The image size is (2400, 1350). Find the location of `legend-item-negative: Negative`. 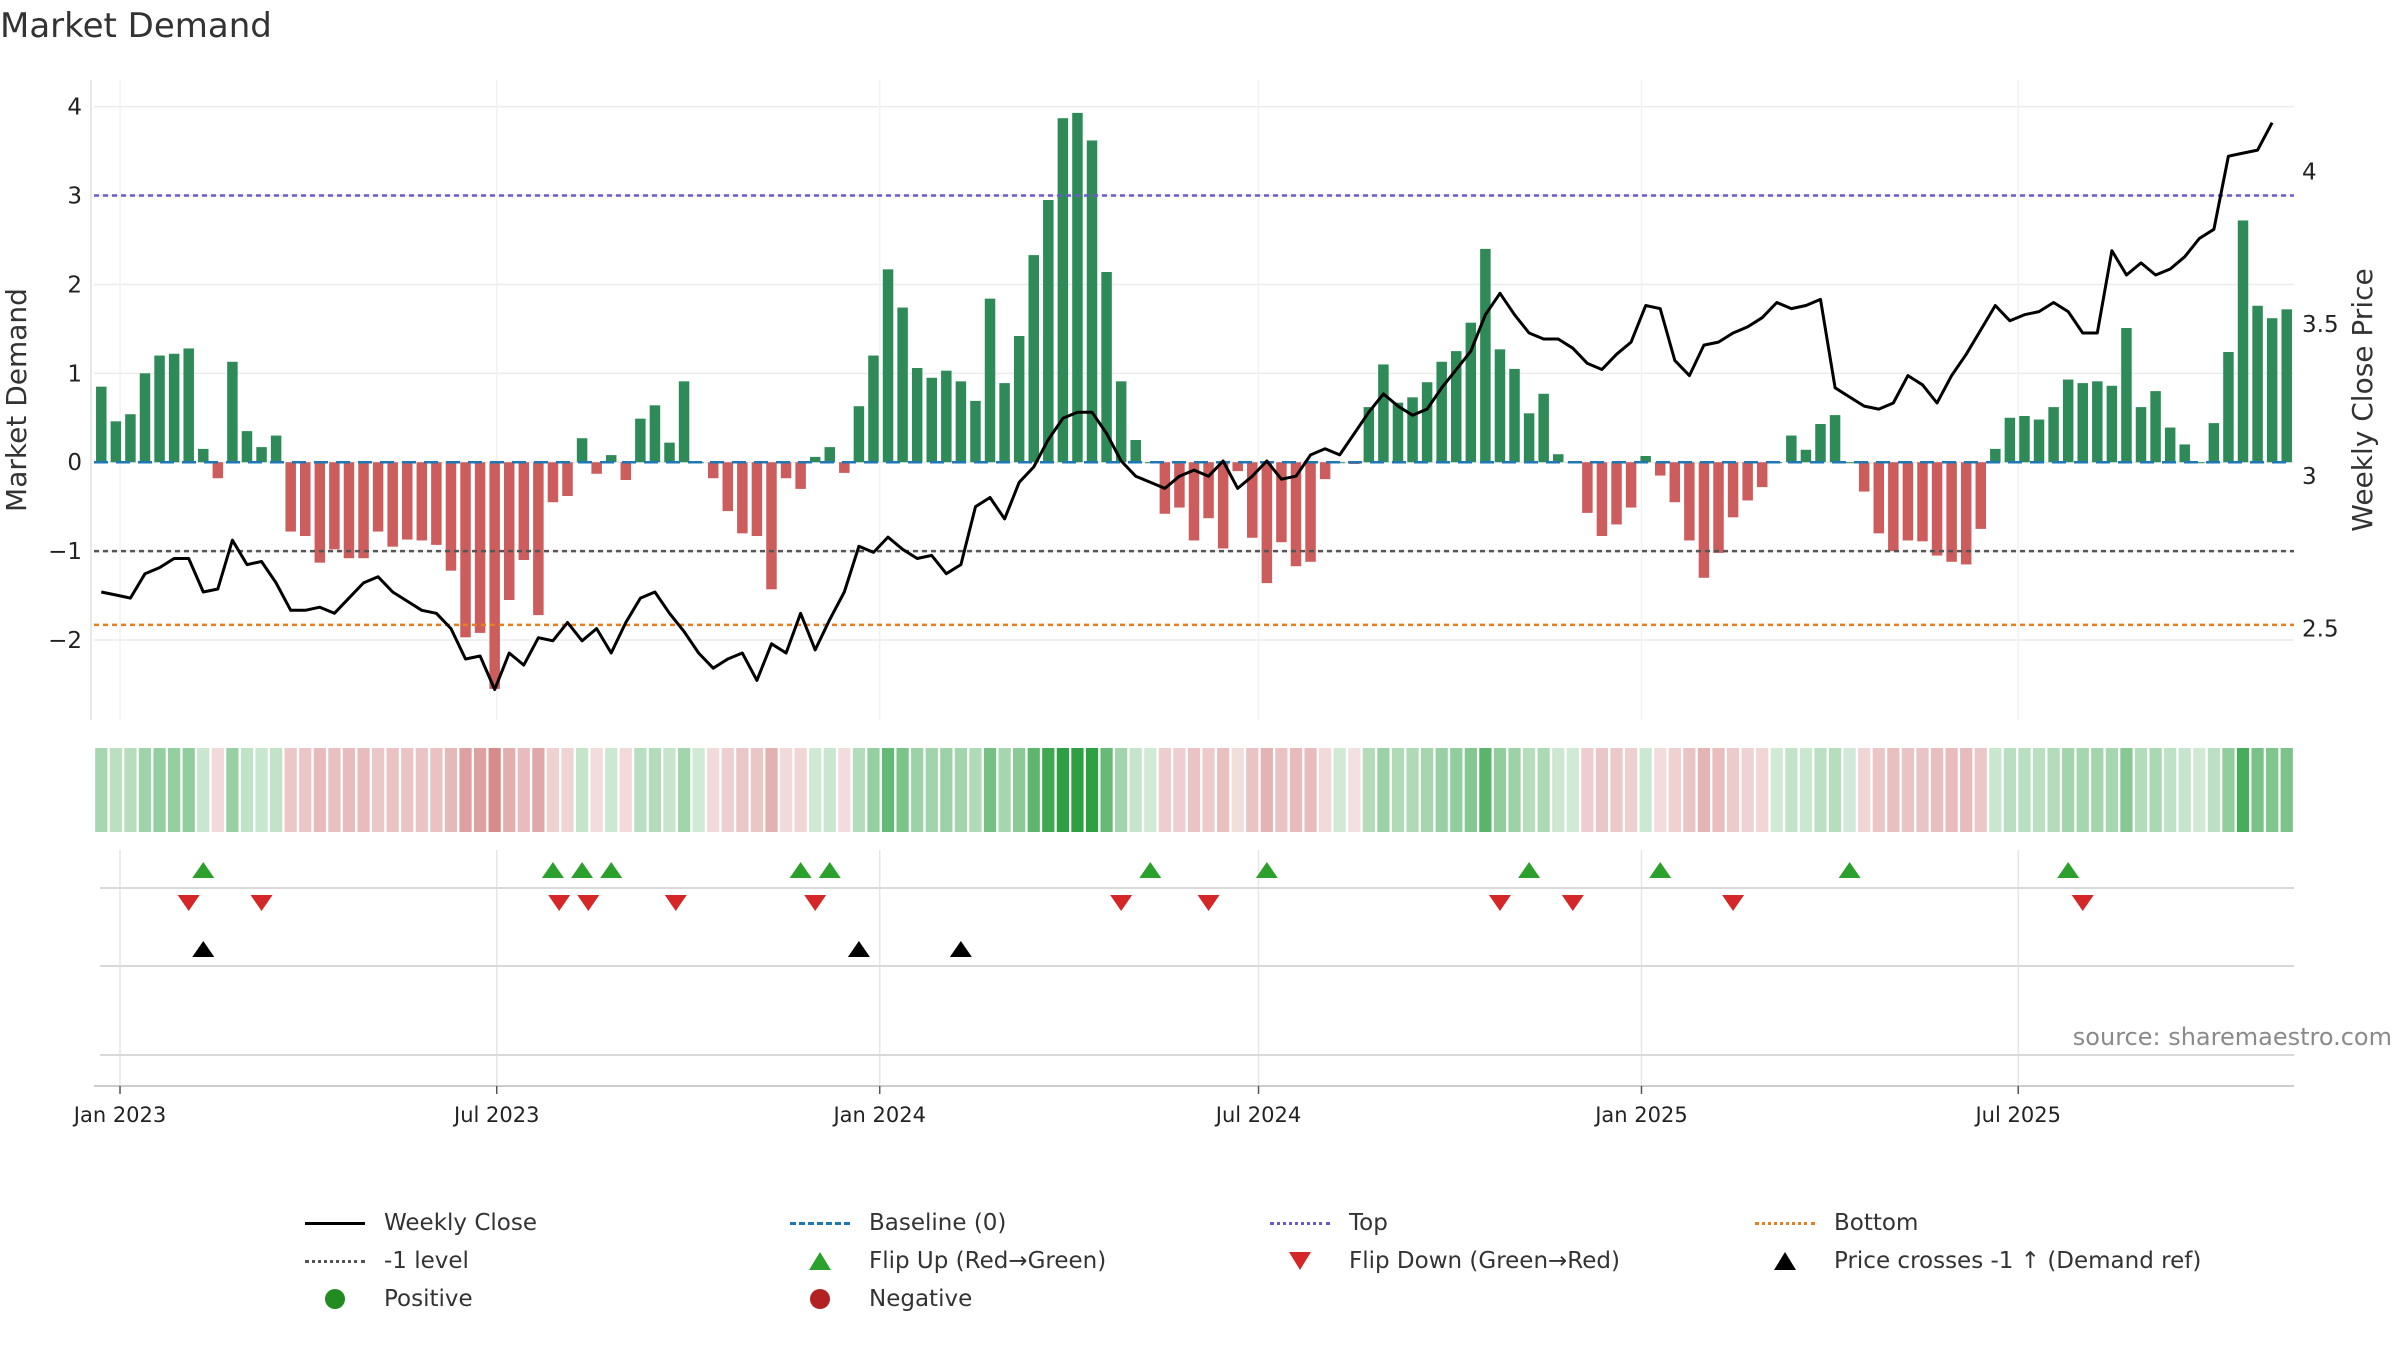

legend-item-negative: Negative is located at coordinates (878, 1299).